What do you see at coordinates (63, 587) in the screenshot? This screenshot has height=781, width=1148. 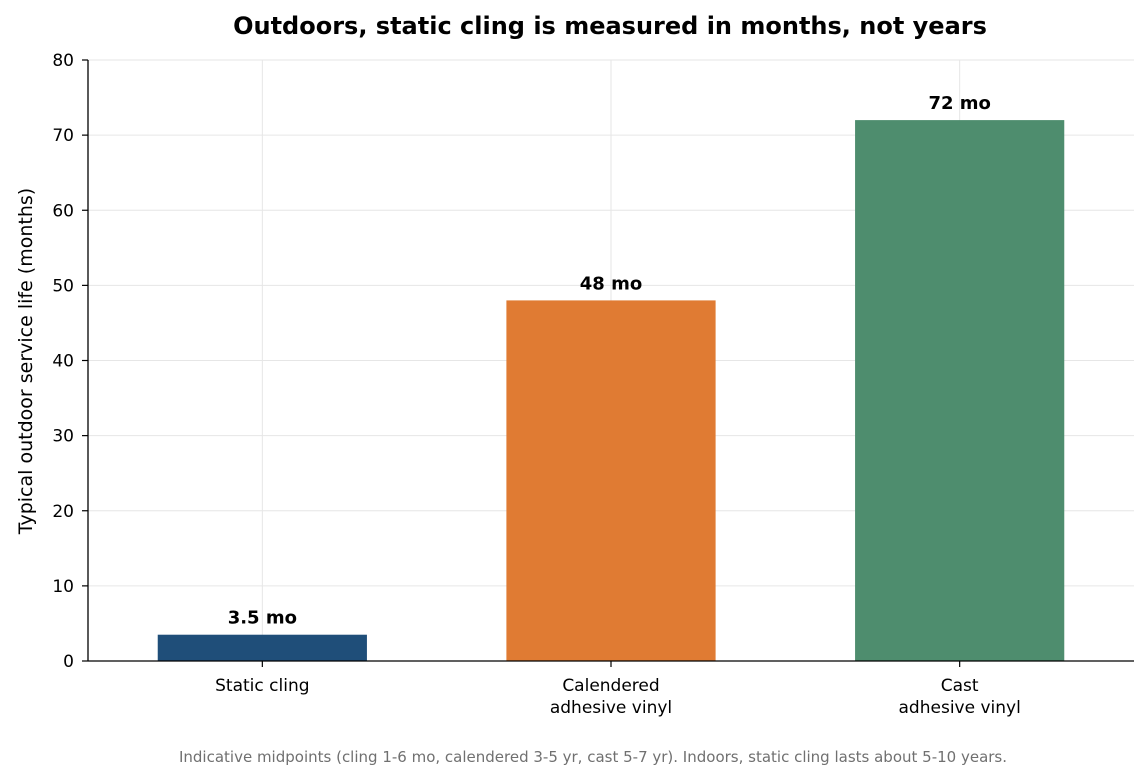 I see `y-tick-label: 10` at bounding box center [63, 587].